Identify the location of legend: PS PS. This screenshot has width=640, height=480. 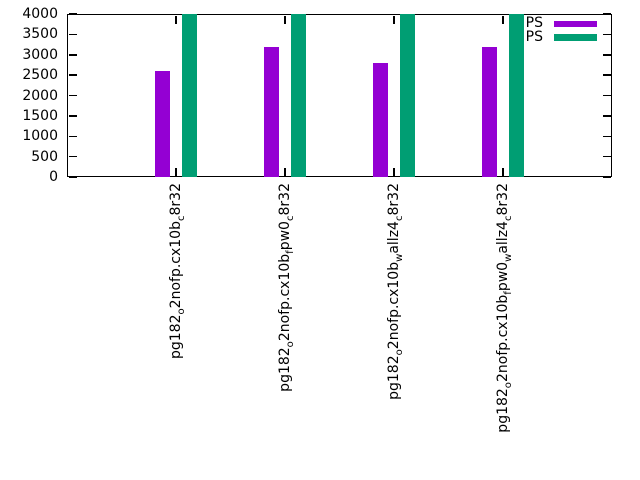
(561, 30).